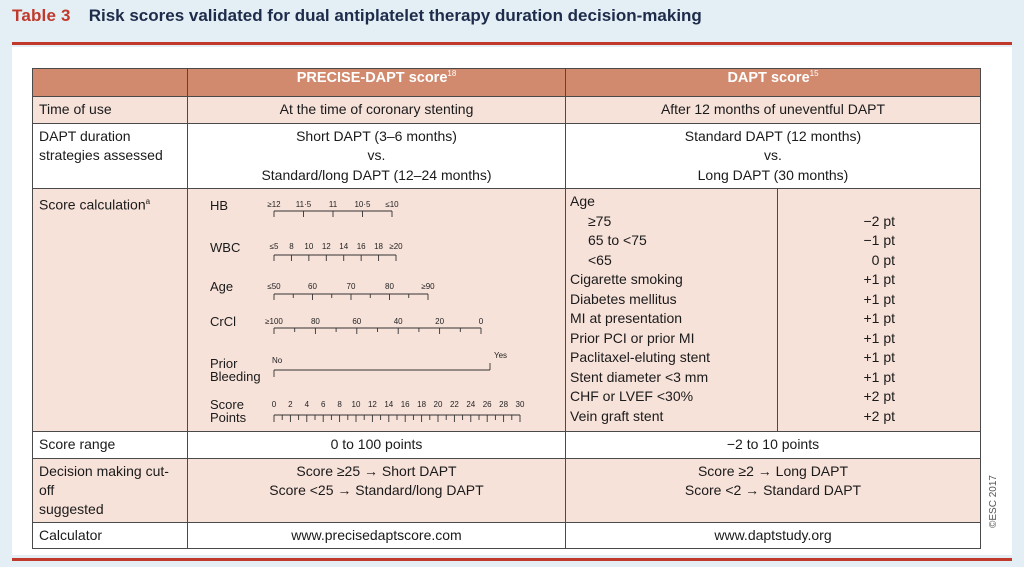  I want to click on points-tick-label: 24, so click(470, 404).